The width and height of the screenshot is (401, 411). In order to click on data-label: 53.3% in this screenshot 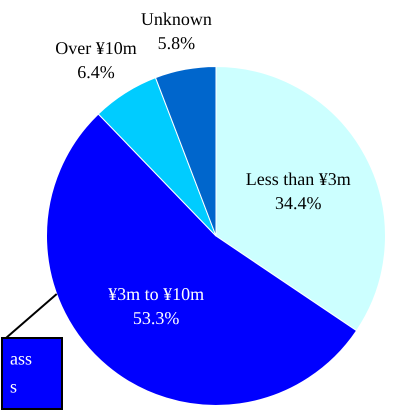, I will do `click(156, 318)`.